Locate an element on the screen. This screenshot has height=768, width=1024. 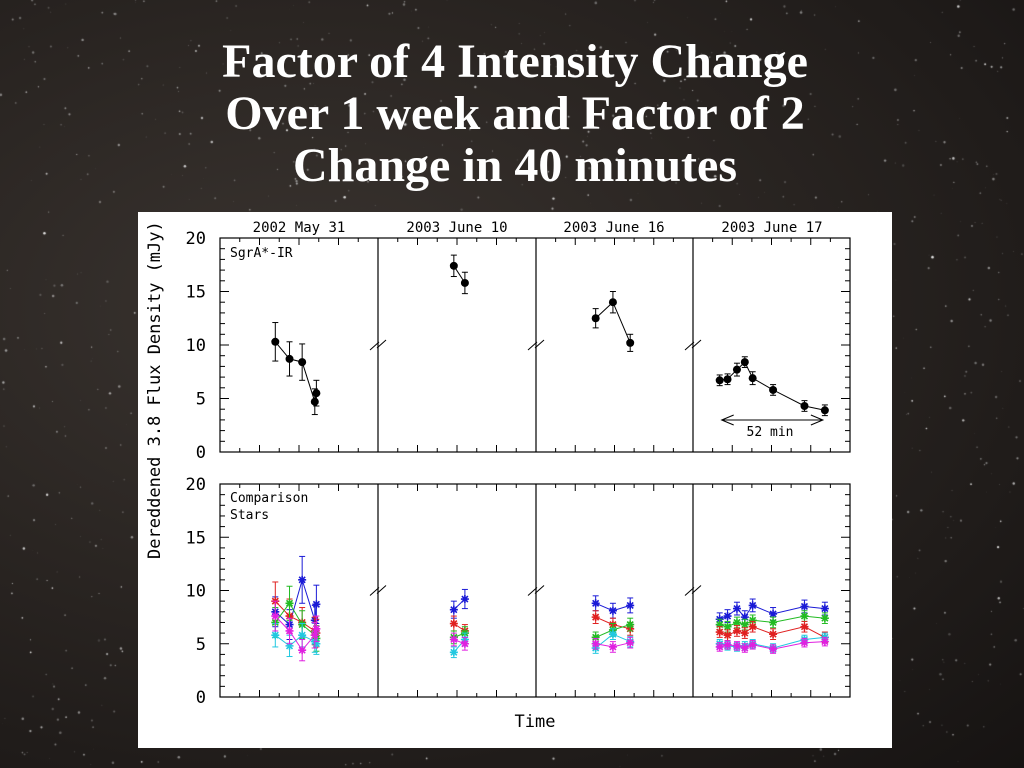
bottom-panel-ytick-label-0: 0 is located at coordinates (201, 698).